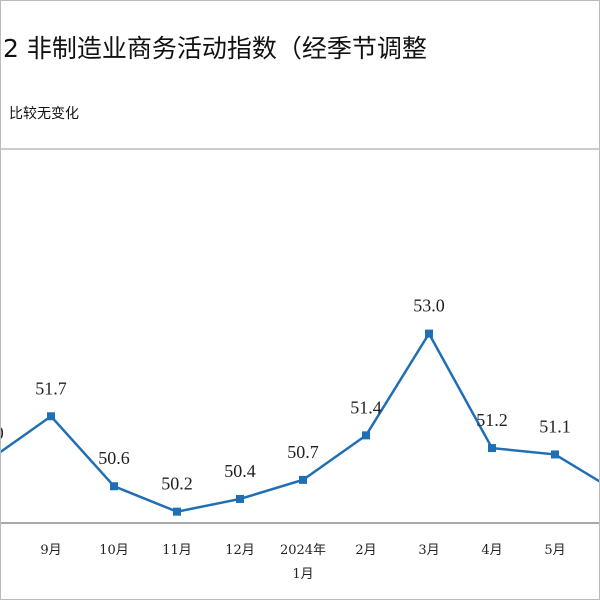 Image resolution: width=600 pixels, height=600 pixels. Describe the element at coordinates (177, 484) in the screenshot. I see `data-label: 50.2` at that location.